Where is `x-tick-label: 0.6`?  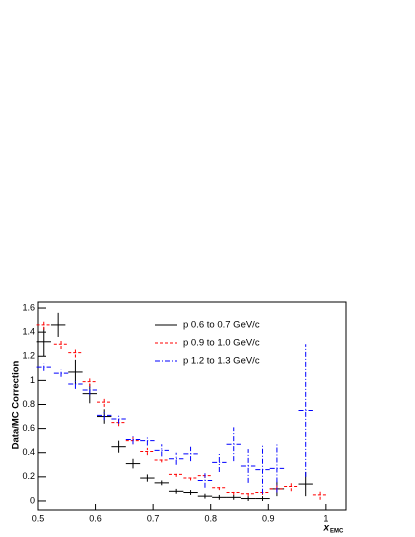 x-tick-label: 0.6 is located at coordinates (95, 518).